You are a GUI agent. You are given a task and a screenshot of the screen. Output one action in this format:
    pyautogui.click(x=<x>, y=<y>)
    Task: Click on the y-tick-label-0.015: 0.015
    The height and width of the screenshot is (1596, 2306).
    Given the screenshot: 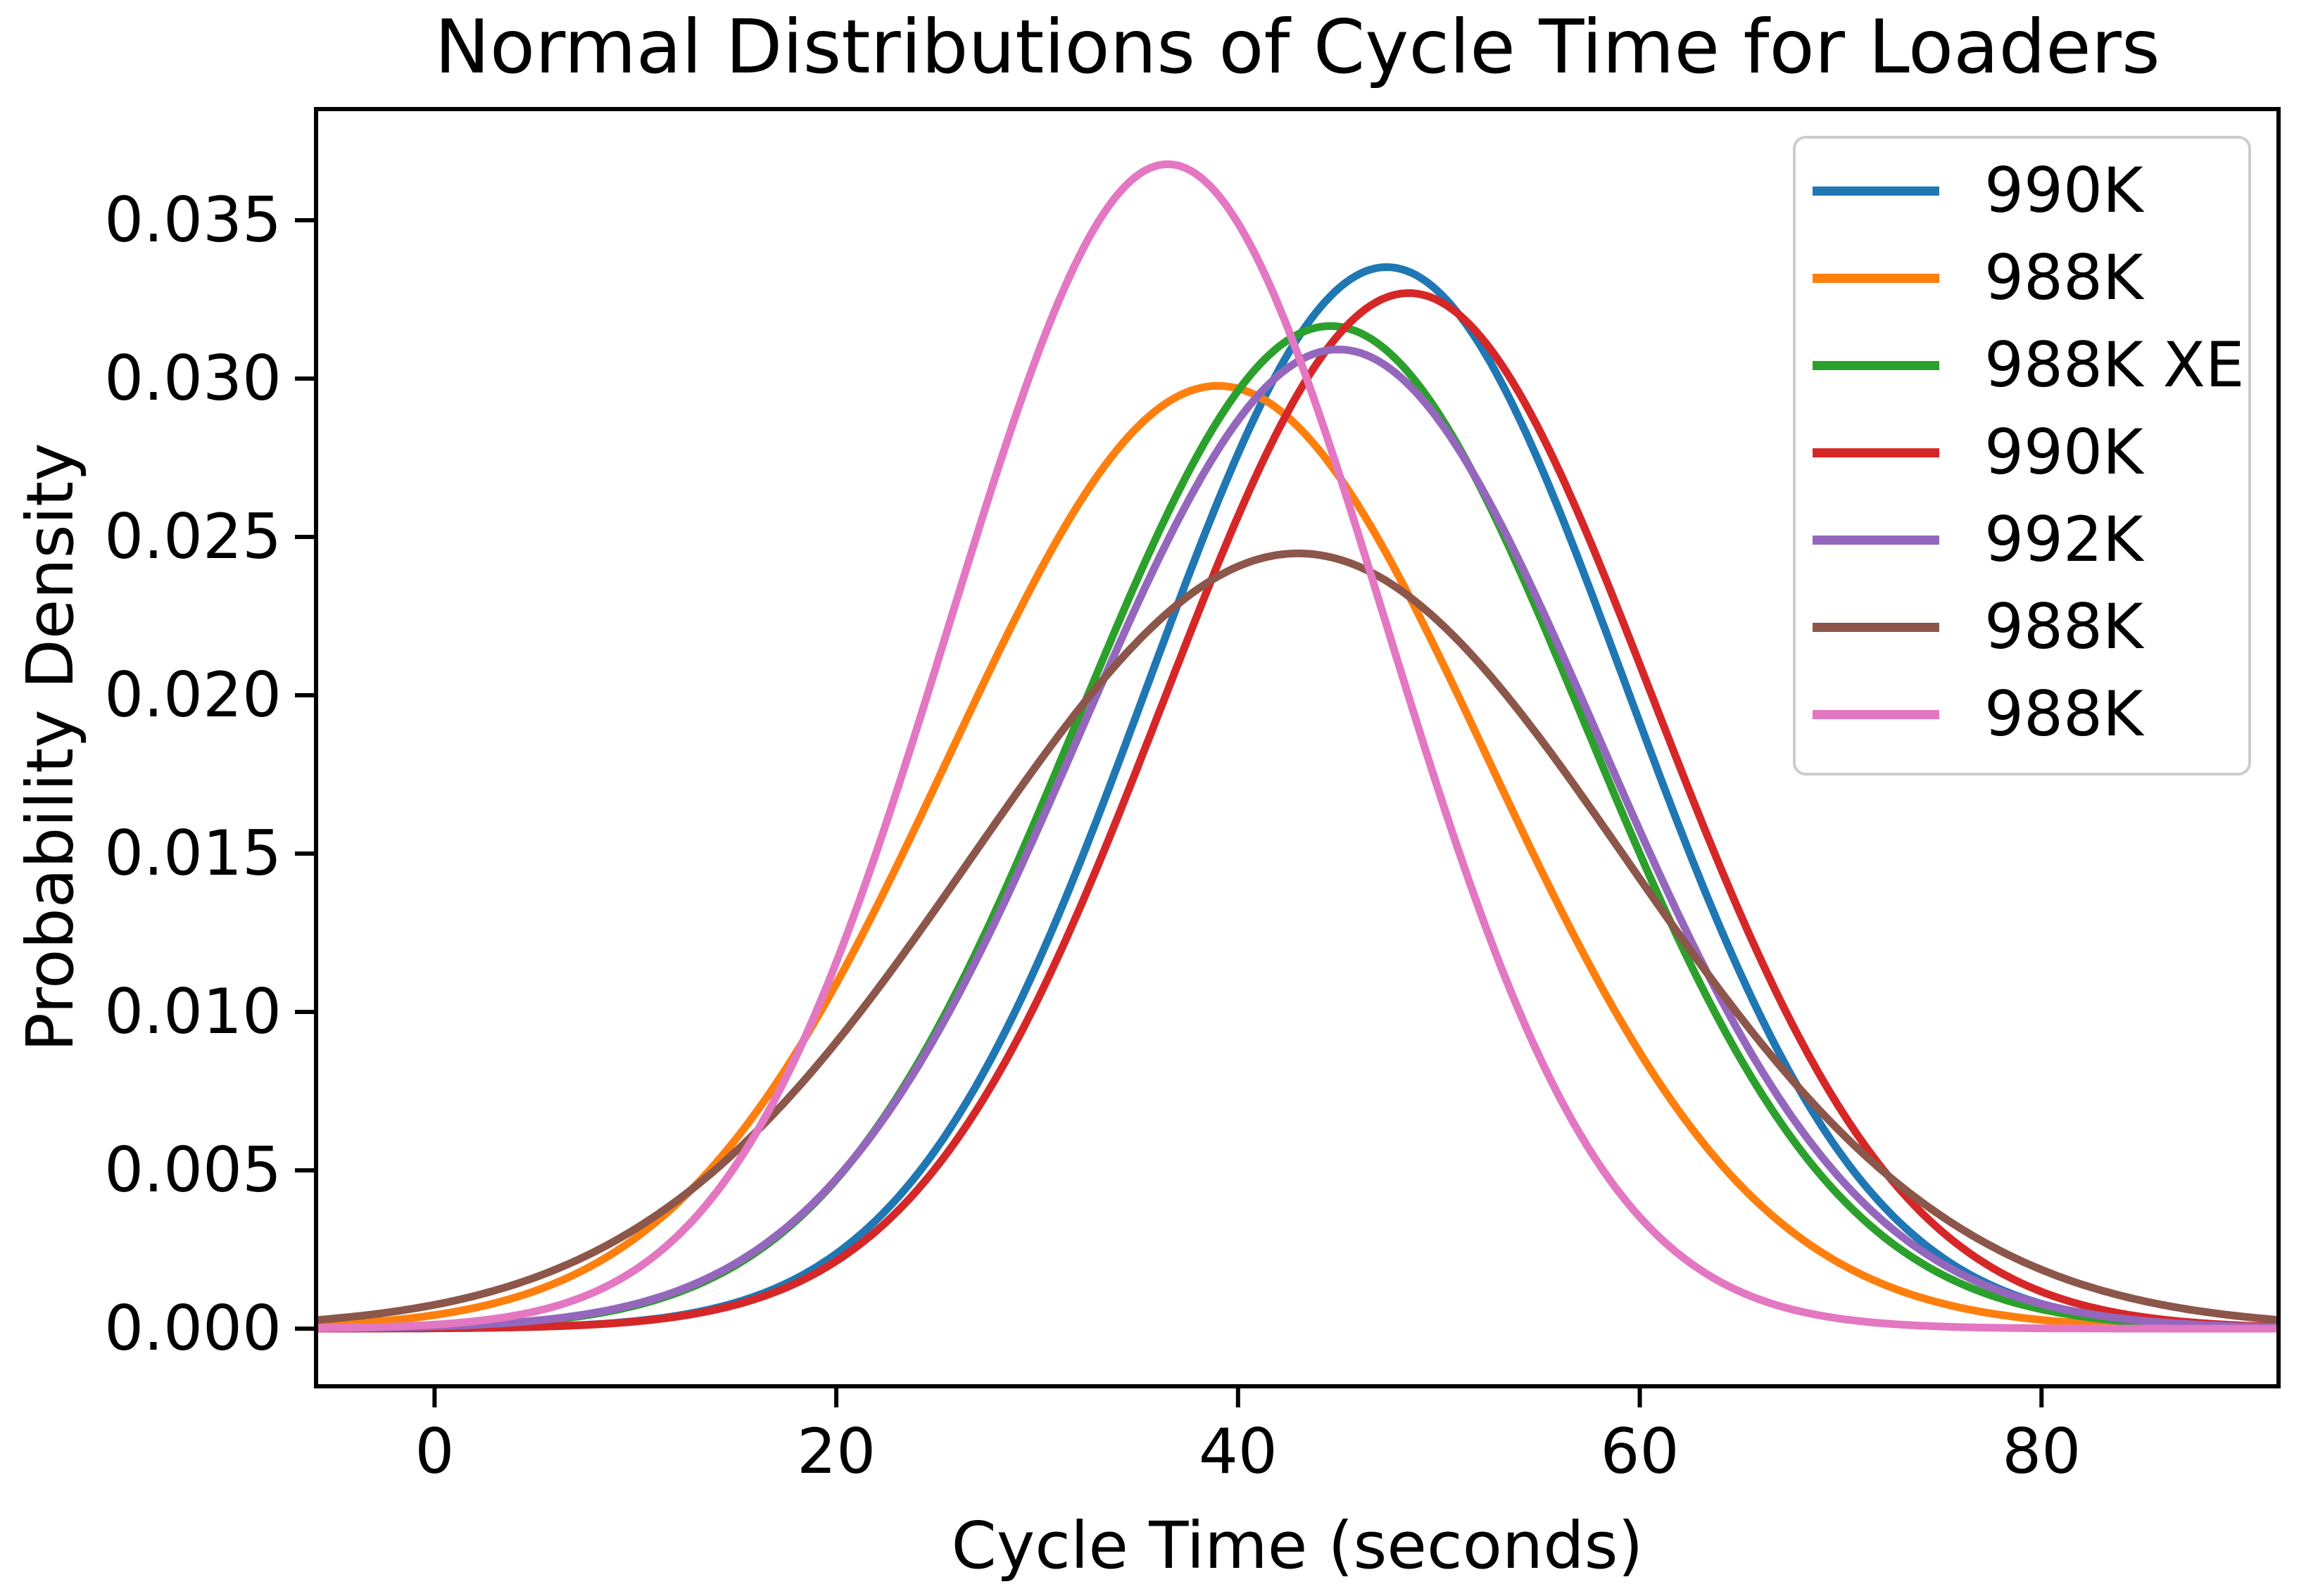 What is the action you would take?
    pyautogui.click(x=193, y=853)
    